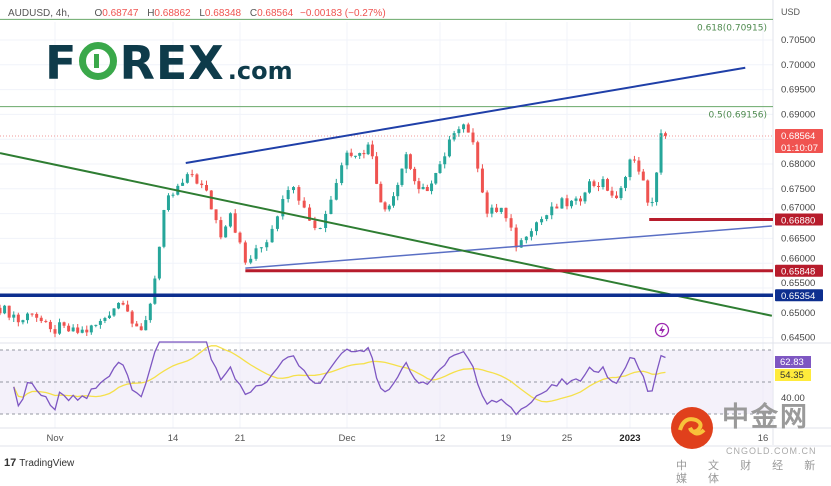 The width and height of the screenshot is (831, 486). I want to click on cngold-logo-swirl, so click(692, 426).